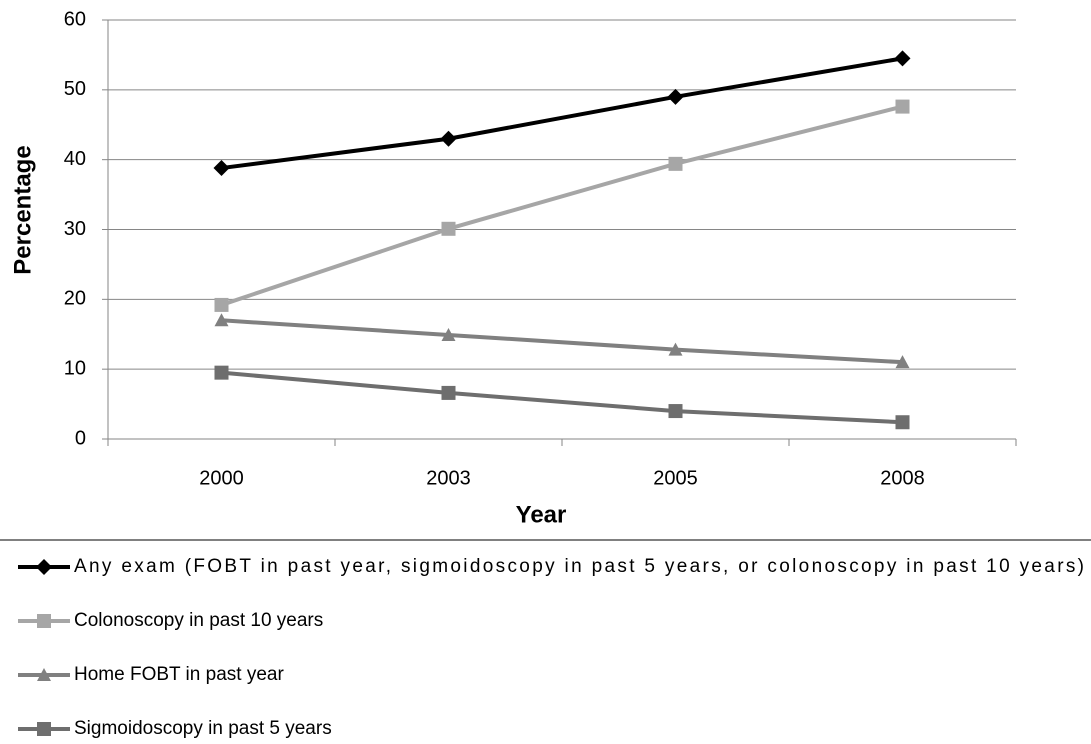 This screenshot has height=744, width=1091. I want to click on y-tick-label: 60, so click(75, 19).